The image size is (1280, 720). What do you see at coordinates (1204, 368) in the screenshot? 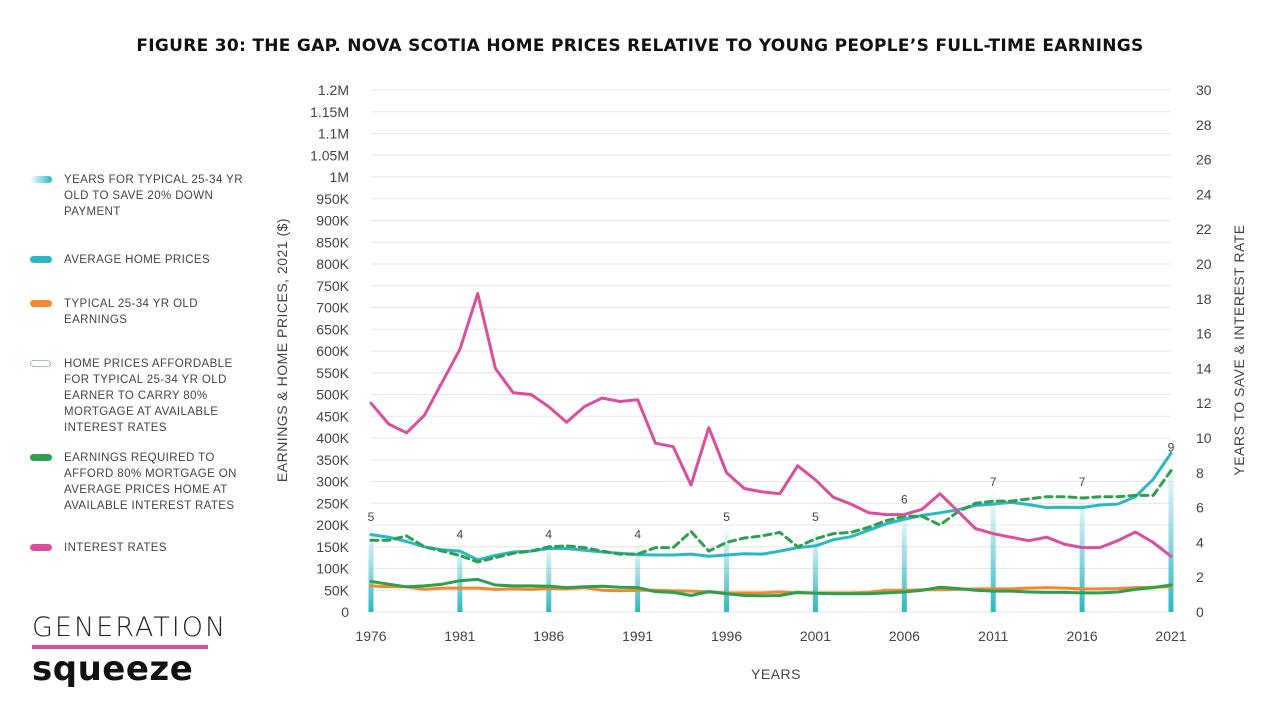
I see `y2-tick-label: 14` at bounding box center [1204, 368].